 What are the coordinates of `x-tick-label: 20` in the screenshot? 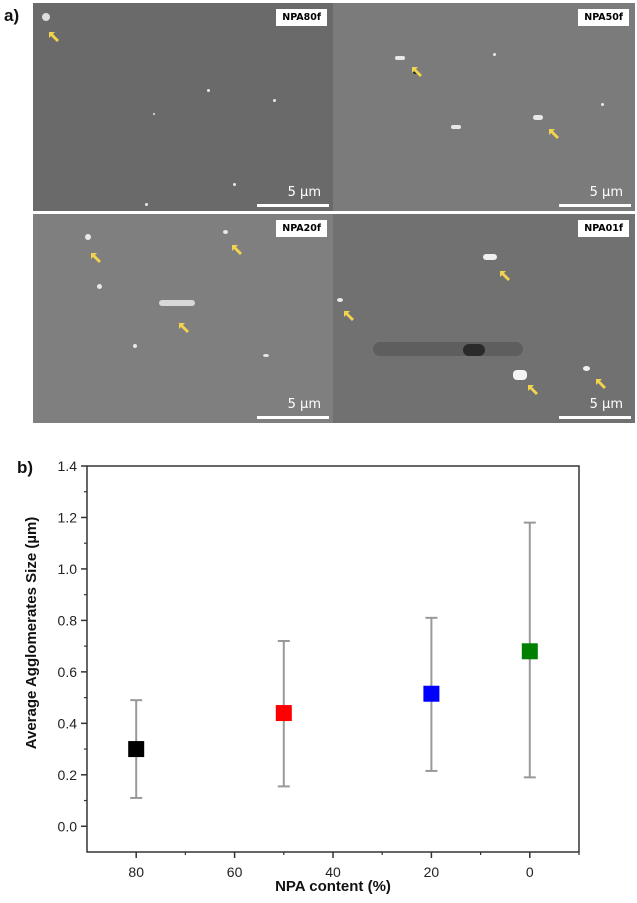 It's located at (432, 872).